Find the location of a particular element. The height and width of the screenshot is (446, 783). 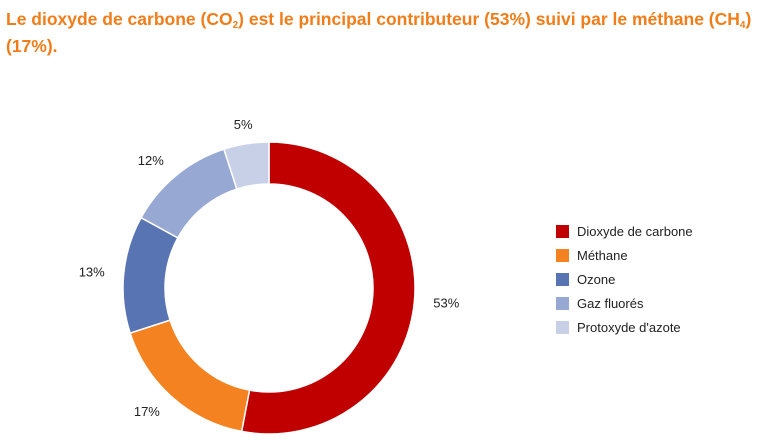

legend-item-4: Protoxyde d'azote is located at coordinates (624, 327).